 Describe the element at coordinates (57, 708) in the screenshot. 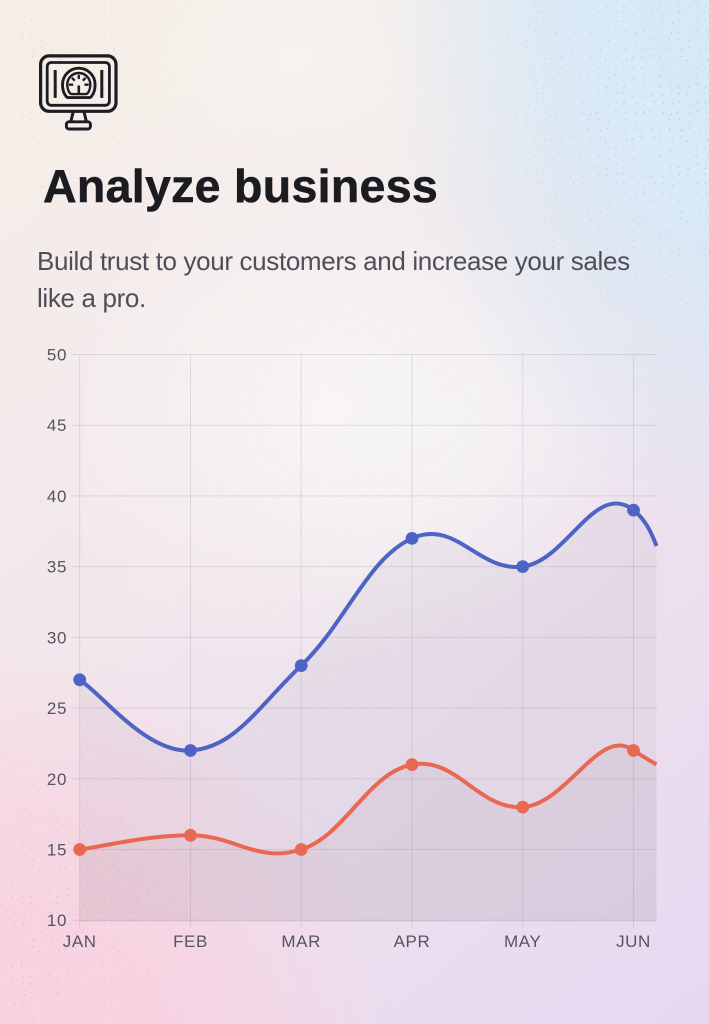

I see `svg-text: 25` at that location.